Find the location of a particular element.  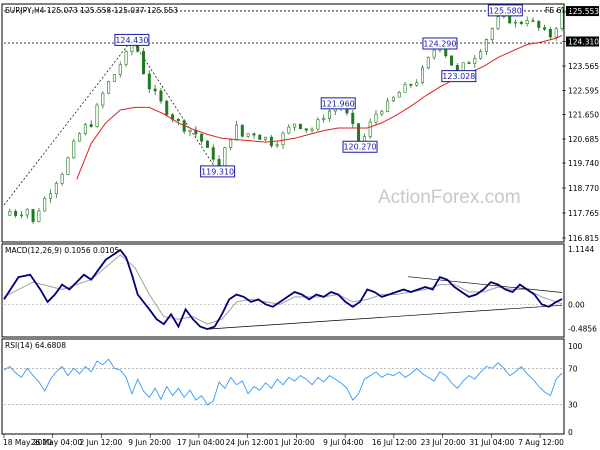

macd-signal-line is located at coordinates (283, 289).